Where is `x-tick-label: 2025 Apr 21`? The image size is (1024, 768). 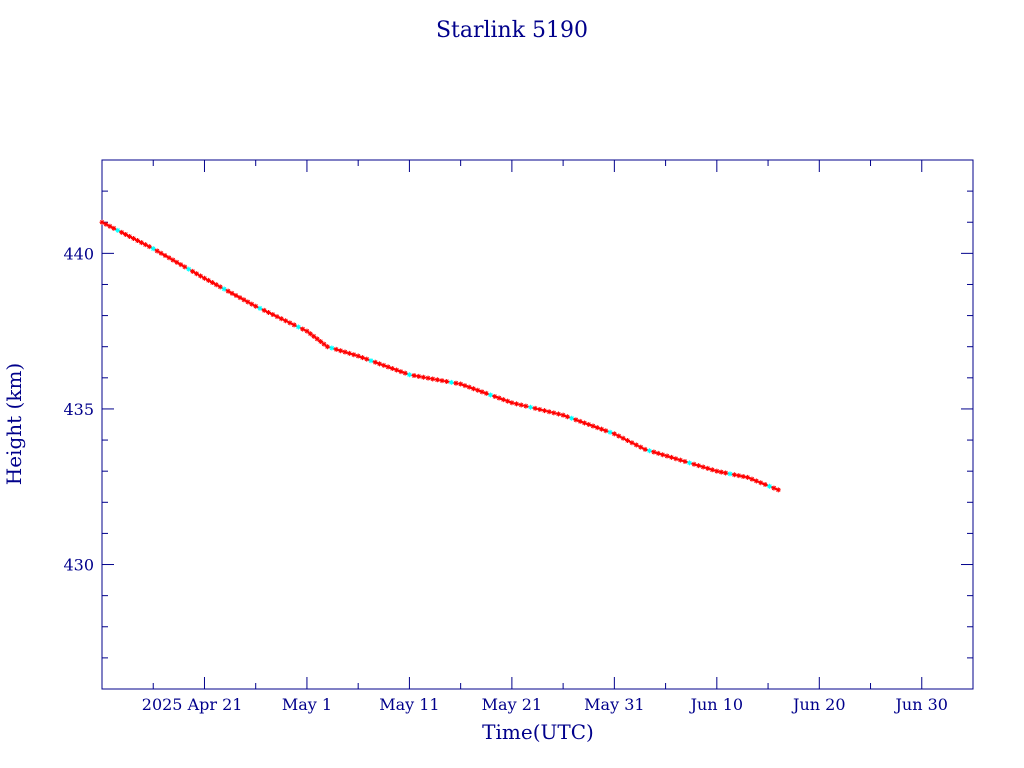 x-tick-label: 2025 Apr 21 is located at coordinates (192, 704).